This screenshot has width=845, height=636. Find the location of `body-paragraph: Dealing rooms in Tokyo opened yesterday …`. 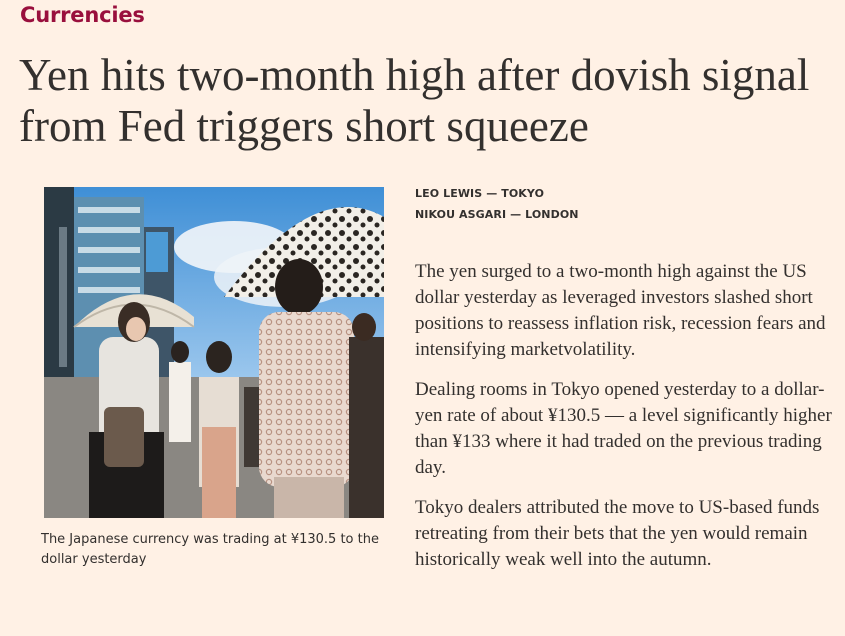

body-paragraph: Dealing rooms in Tokyo opened yesterday … is located at coordinates (623, 428).